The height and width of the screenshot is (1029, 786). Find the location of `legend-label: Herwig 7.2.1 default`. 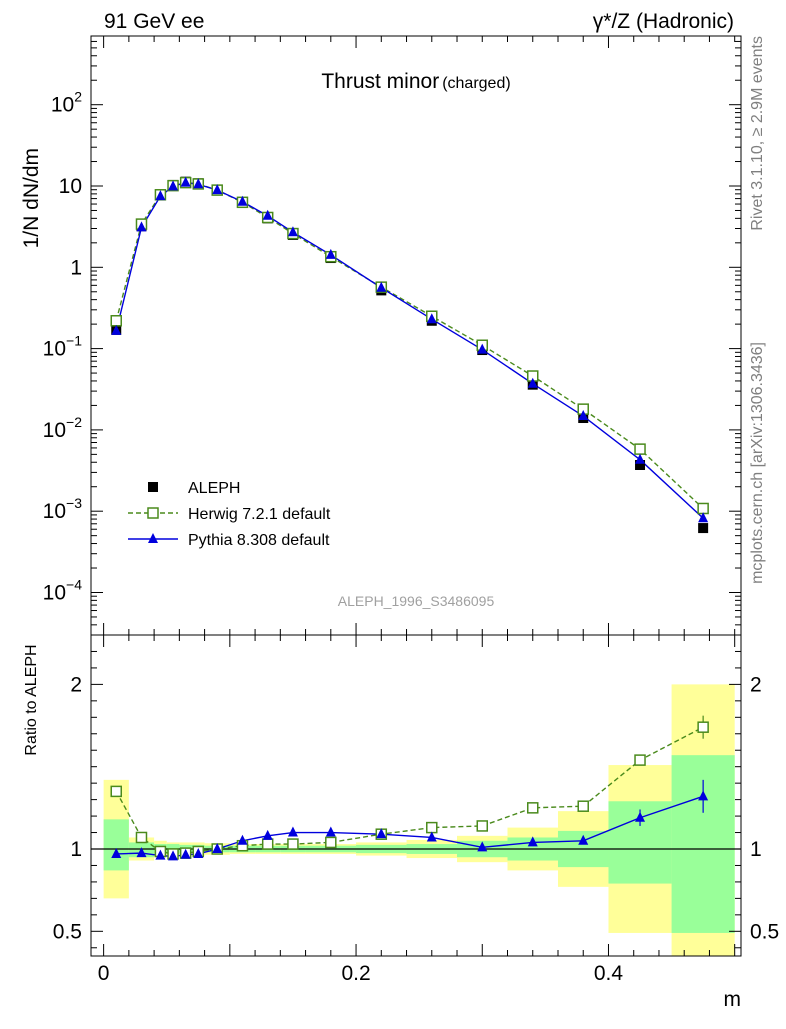

legend-label: Herwig 7.2.1 default is located at coordinates (259, 514).